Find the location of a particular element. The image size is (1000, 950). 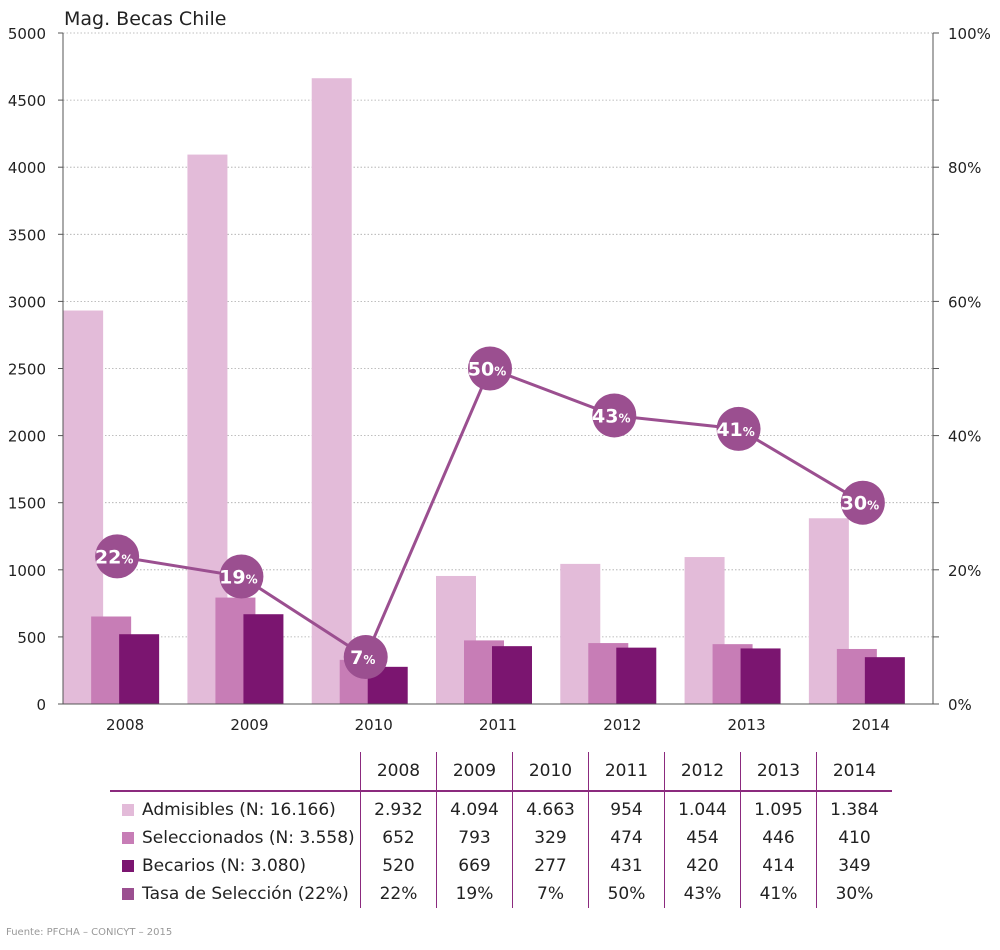

table-cell: 1.095 is located at coordinates (778, 807).